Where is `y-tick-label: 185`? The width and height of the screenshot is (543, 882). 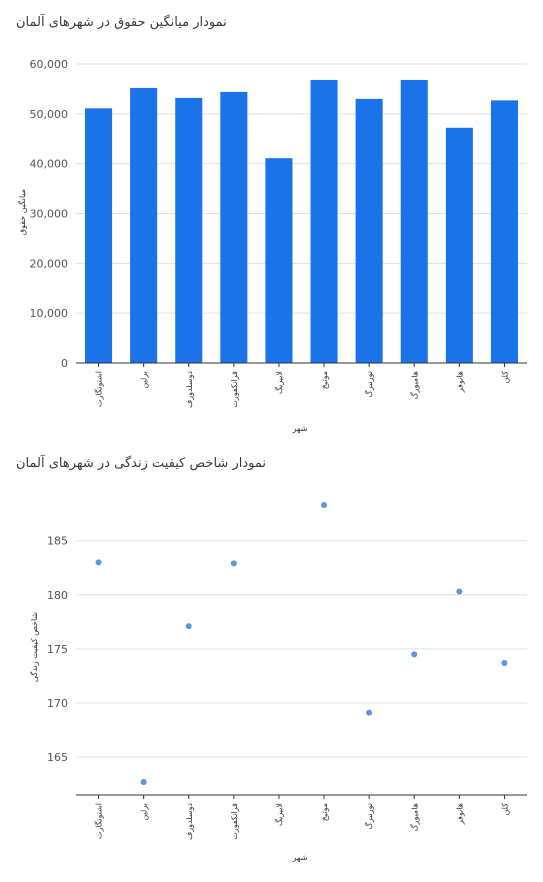
y-tick-label: 185 is located at coordinates (57, 541).